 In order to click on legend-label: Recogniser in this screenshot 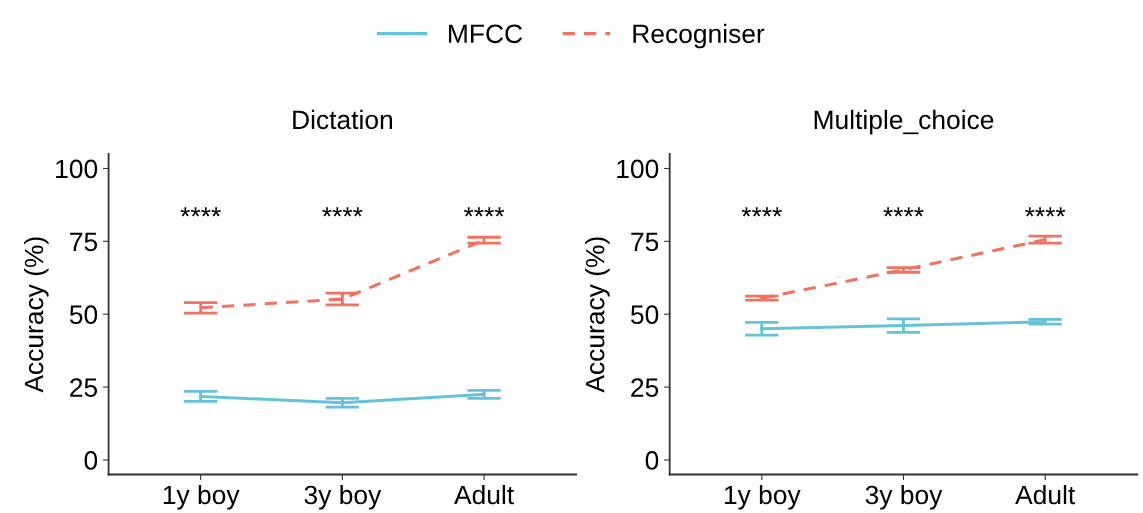, I will do `click(699, 36)`.